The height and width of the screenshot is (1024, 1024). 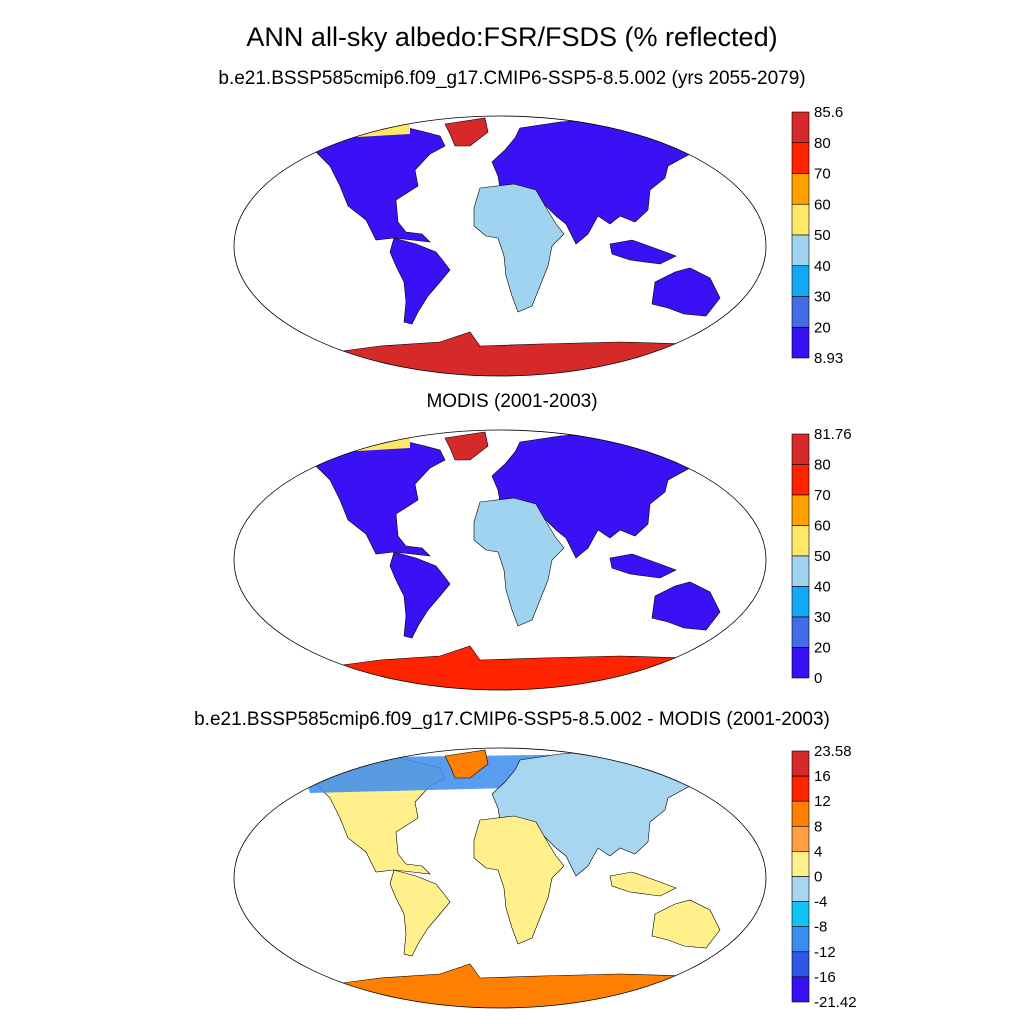 I want to click on colorbar-3-label: 8, so click(x=818, y=826).